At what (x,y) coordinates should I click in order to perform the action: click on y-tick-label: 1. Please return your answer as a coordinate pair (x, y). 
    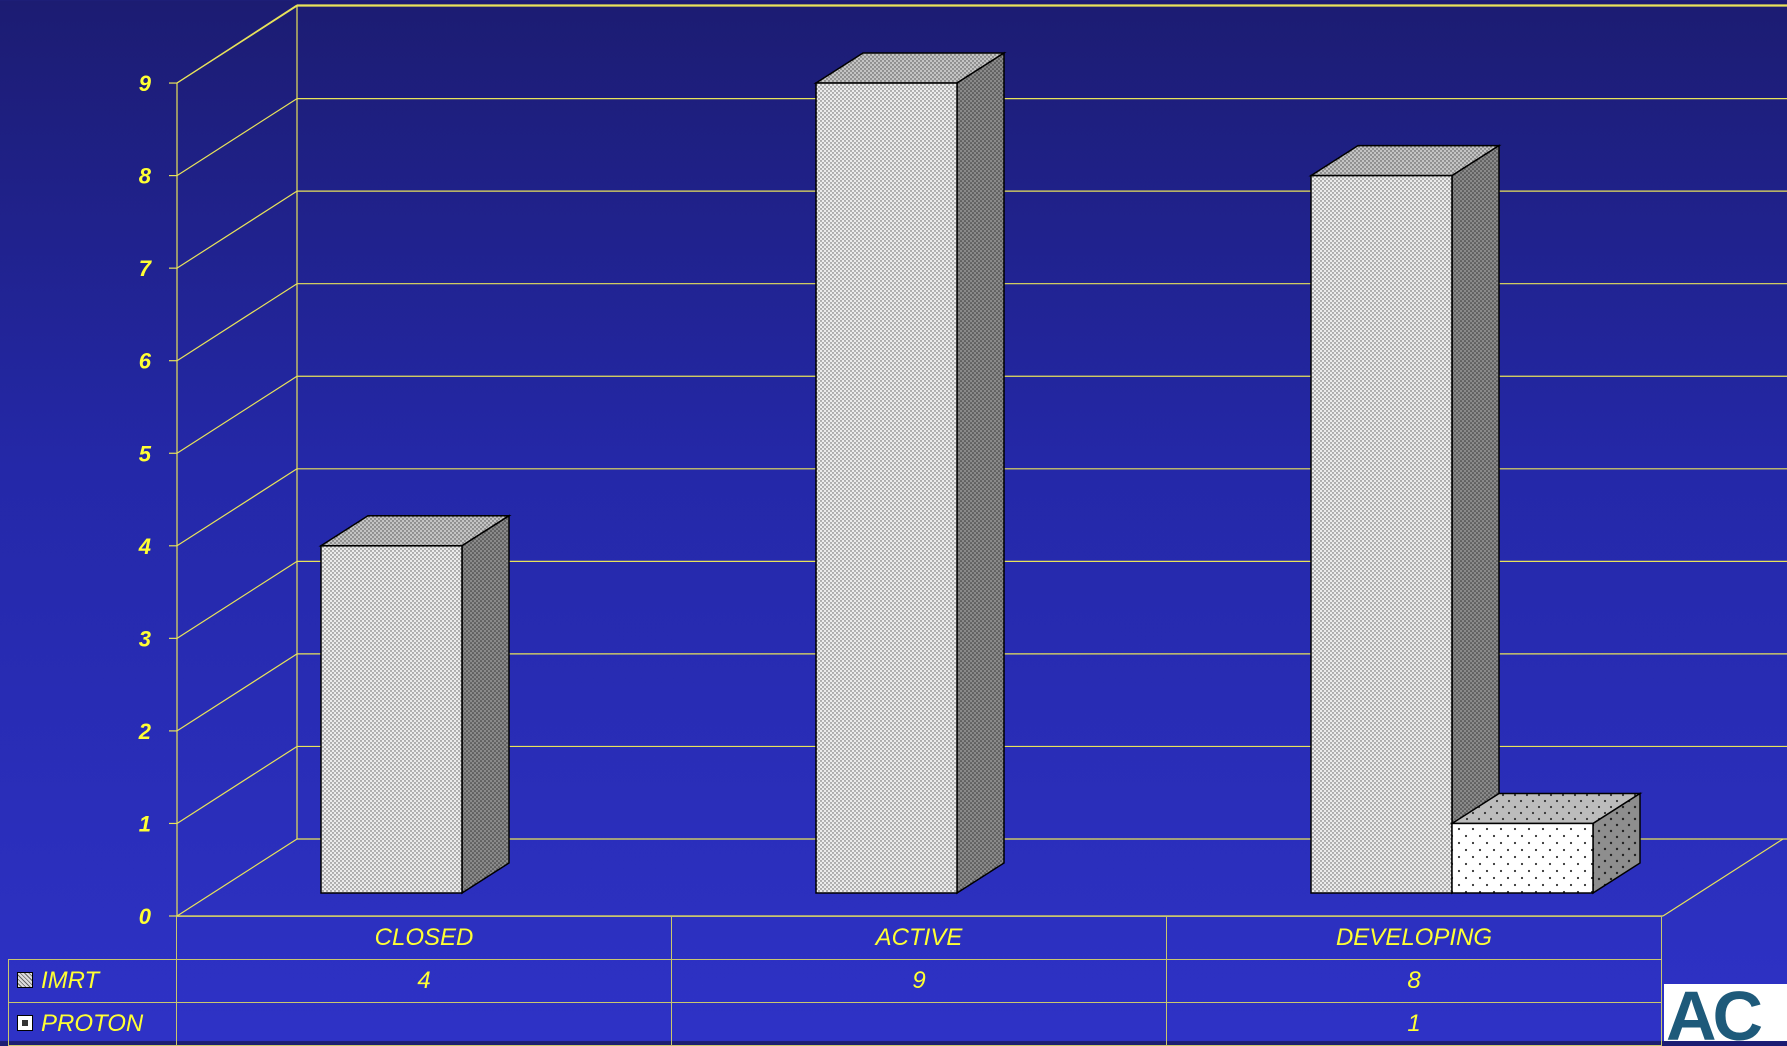
    Looking at the image, I should click on (145, 823).